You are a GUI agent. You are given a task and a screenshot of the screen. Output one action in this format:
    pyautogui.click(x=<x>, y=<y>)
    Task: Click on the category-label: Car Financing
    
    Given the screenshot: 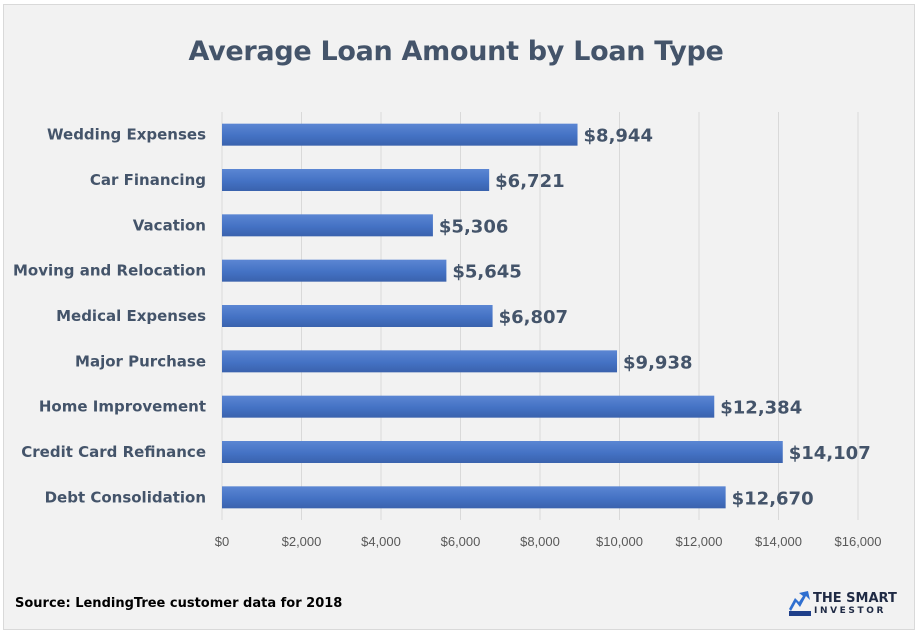 What is the action you would take?
    pyautogui.click(x=148, y=180)
    